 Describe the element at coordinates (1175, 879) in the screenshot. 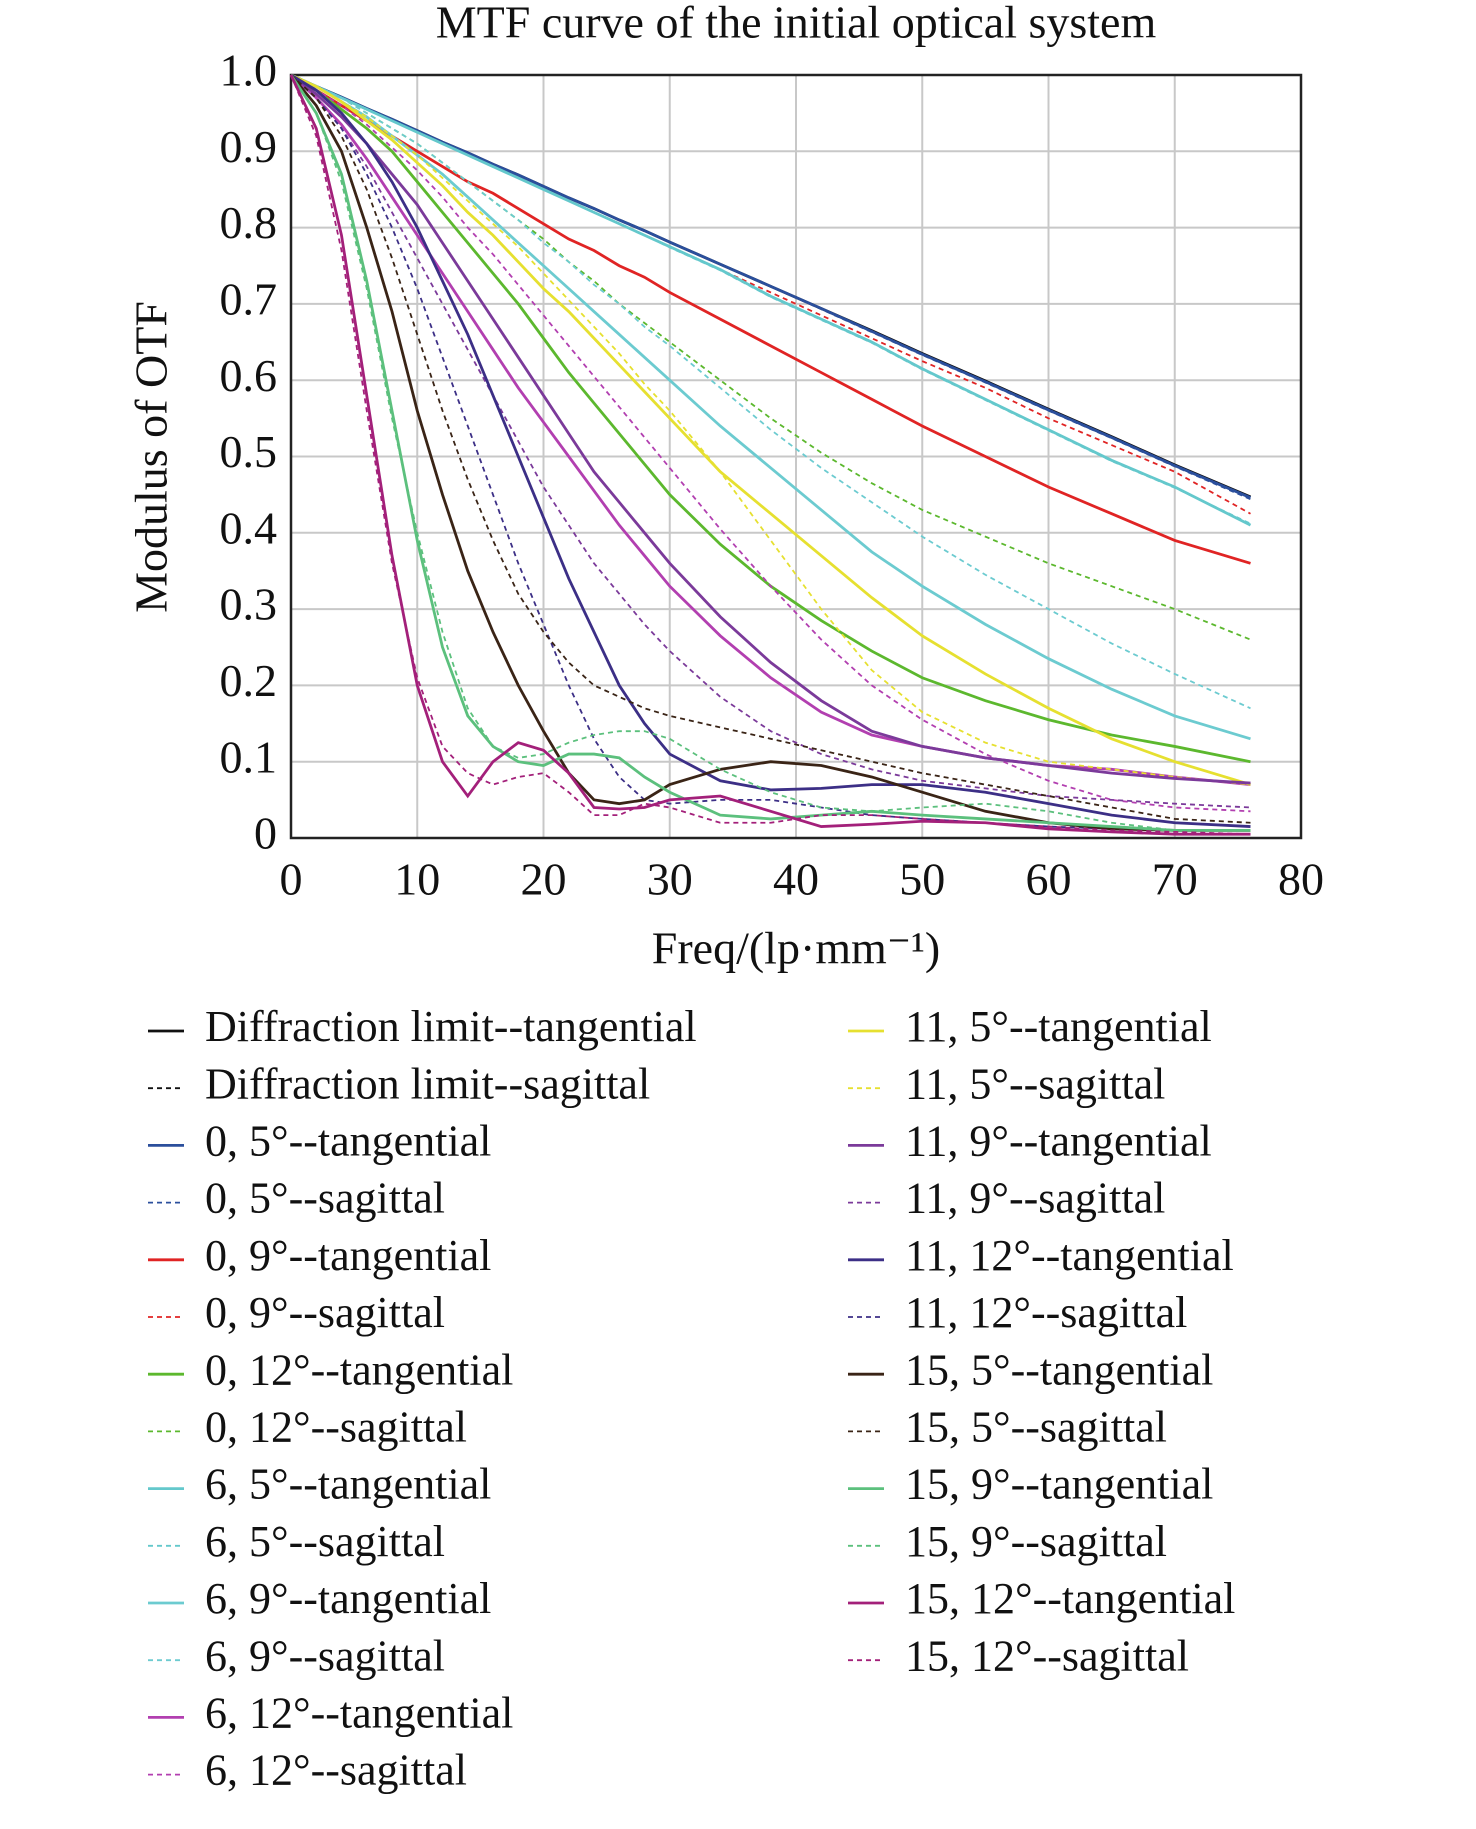

I see `x-tick-label: 70` at that location.